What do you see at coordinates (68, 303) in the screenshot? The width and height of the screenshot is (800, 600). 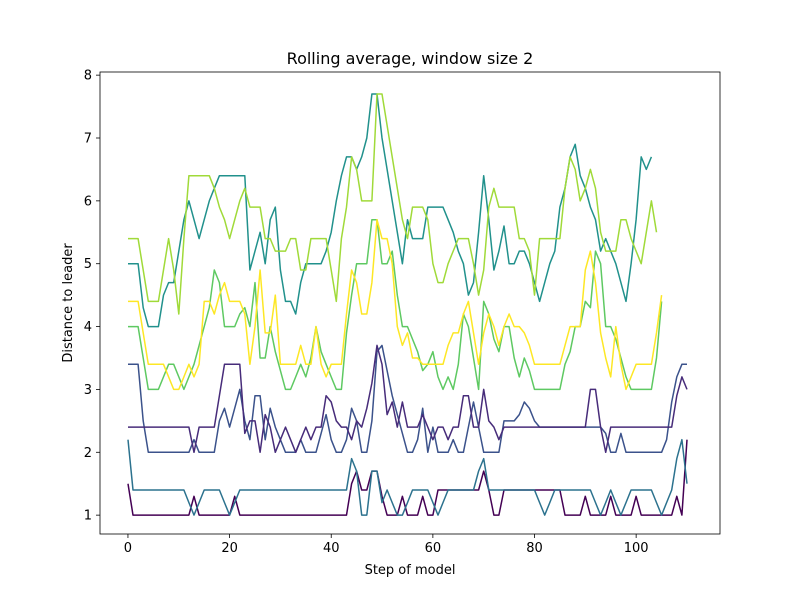 I see `y-axis-label: Distance to leader` at bounding box center [68, 303].